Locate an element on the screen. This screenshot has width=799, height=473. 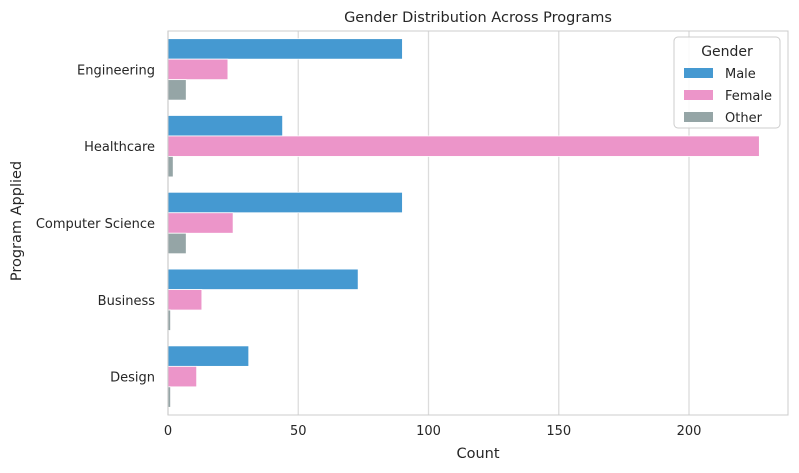
bar-female-healthcare is located at coordinates (463, 146).